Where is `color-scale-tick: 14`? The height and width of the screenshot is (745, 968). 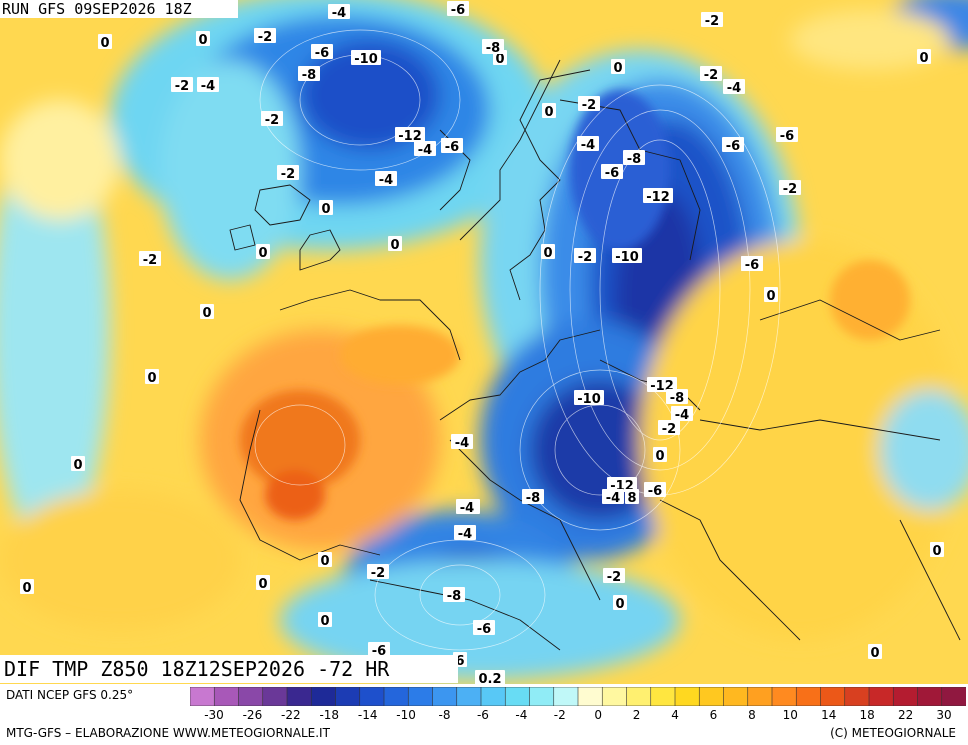 color-scale-tick: 14 is located at coordinates (829, 715).